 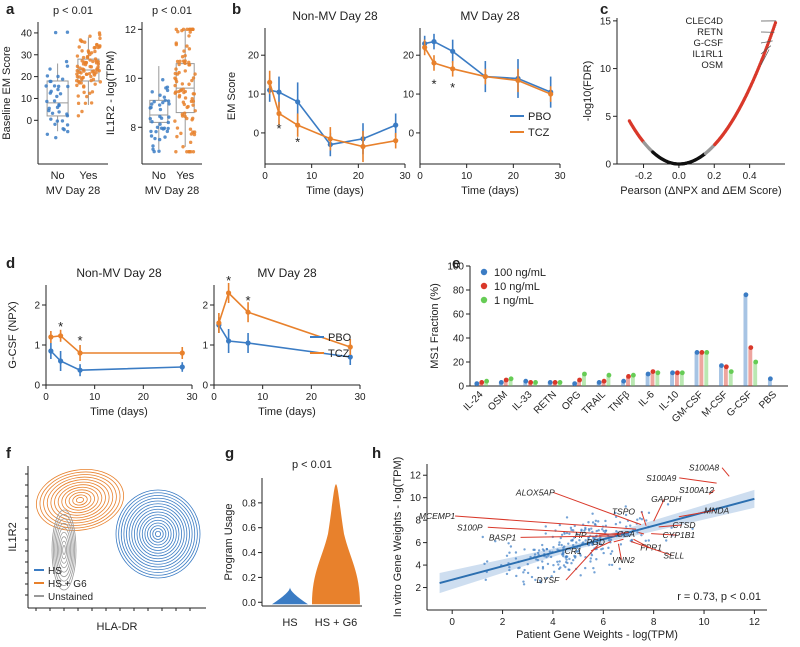 I want to click on gene-label: VNN2, so click(x=623, y=560).